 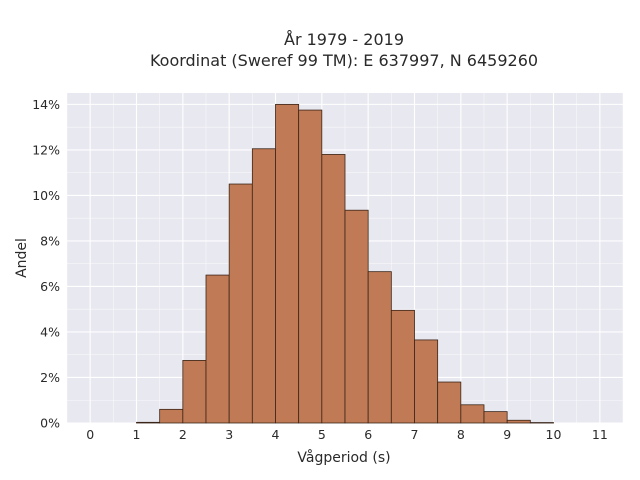 I want to click on chart-title-line-1: År 1979 - 2019, so click(x=344, y=39).